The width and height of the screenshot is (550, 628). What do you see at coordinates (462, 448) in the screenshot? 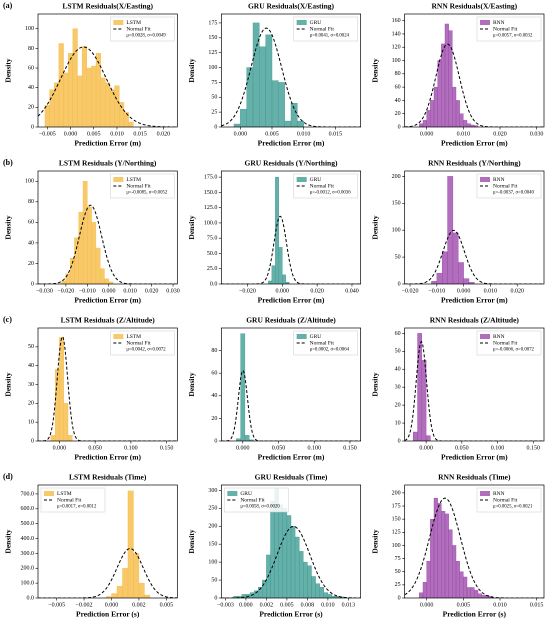
I see `x-tick-label: 0.050` at bounding box center [462, 448].